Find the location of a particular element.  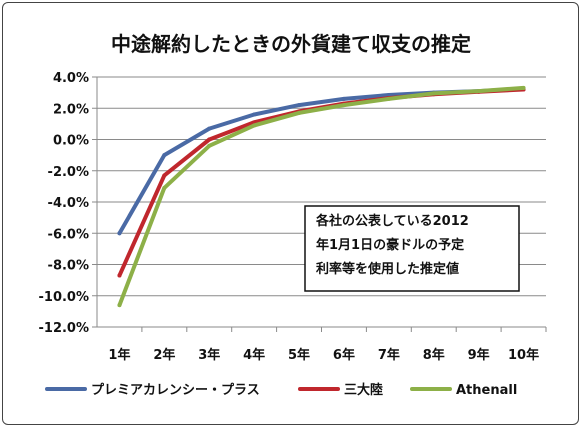

legend: プレミアカレンシー・プラス 三大陸 Athenall is located at coordinates (281, 390).